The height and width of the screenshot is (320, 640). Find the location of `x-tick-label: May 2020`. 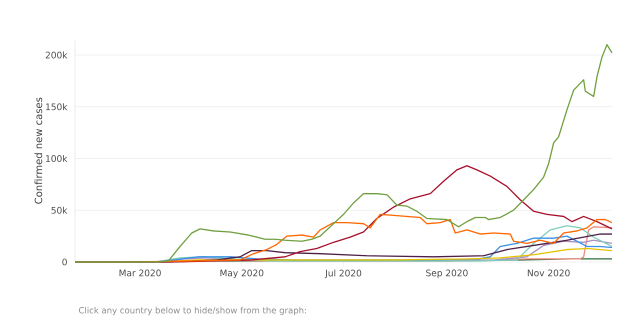

x-tick-label: May 2020 is located at coordinates (242, 274).